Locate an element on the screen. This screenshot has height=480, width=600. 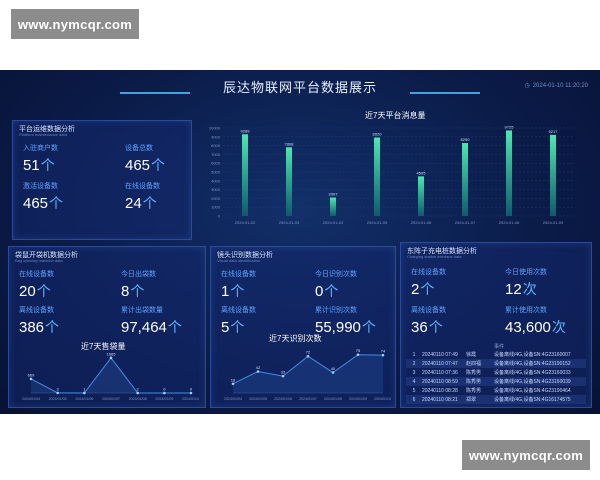
bag-stat-online: 在线设备数 20个 is located at coordinates (36, 285).